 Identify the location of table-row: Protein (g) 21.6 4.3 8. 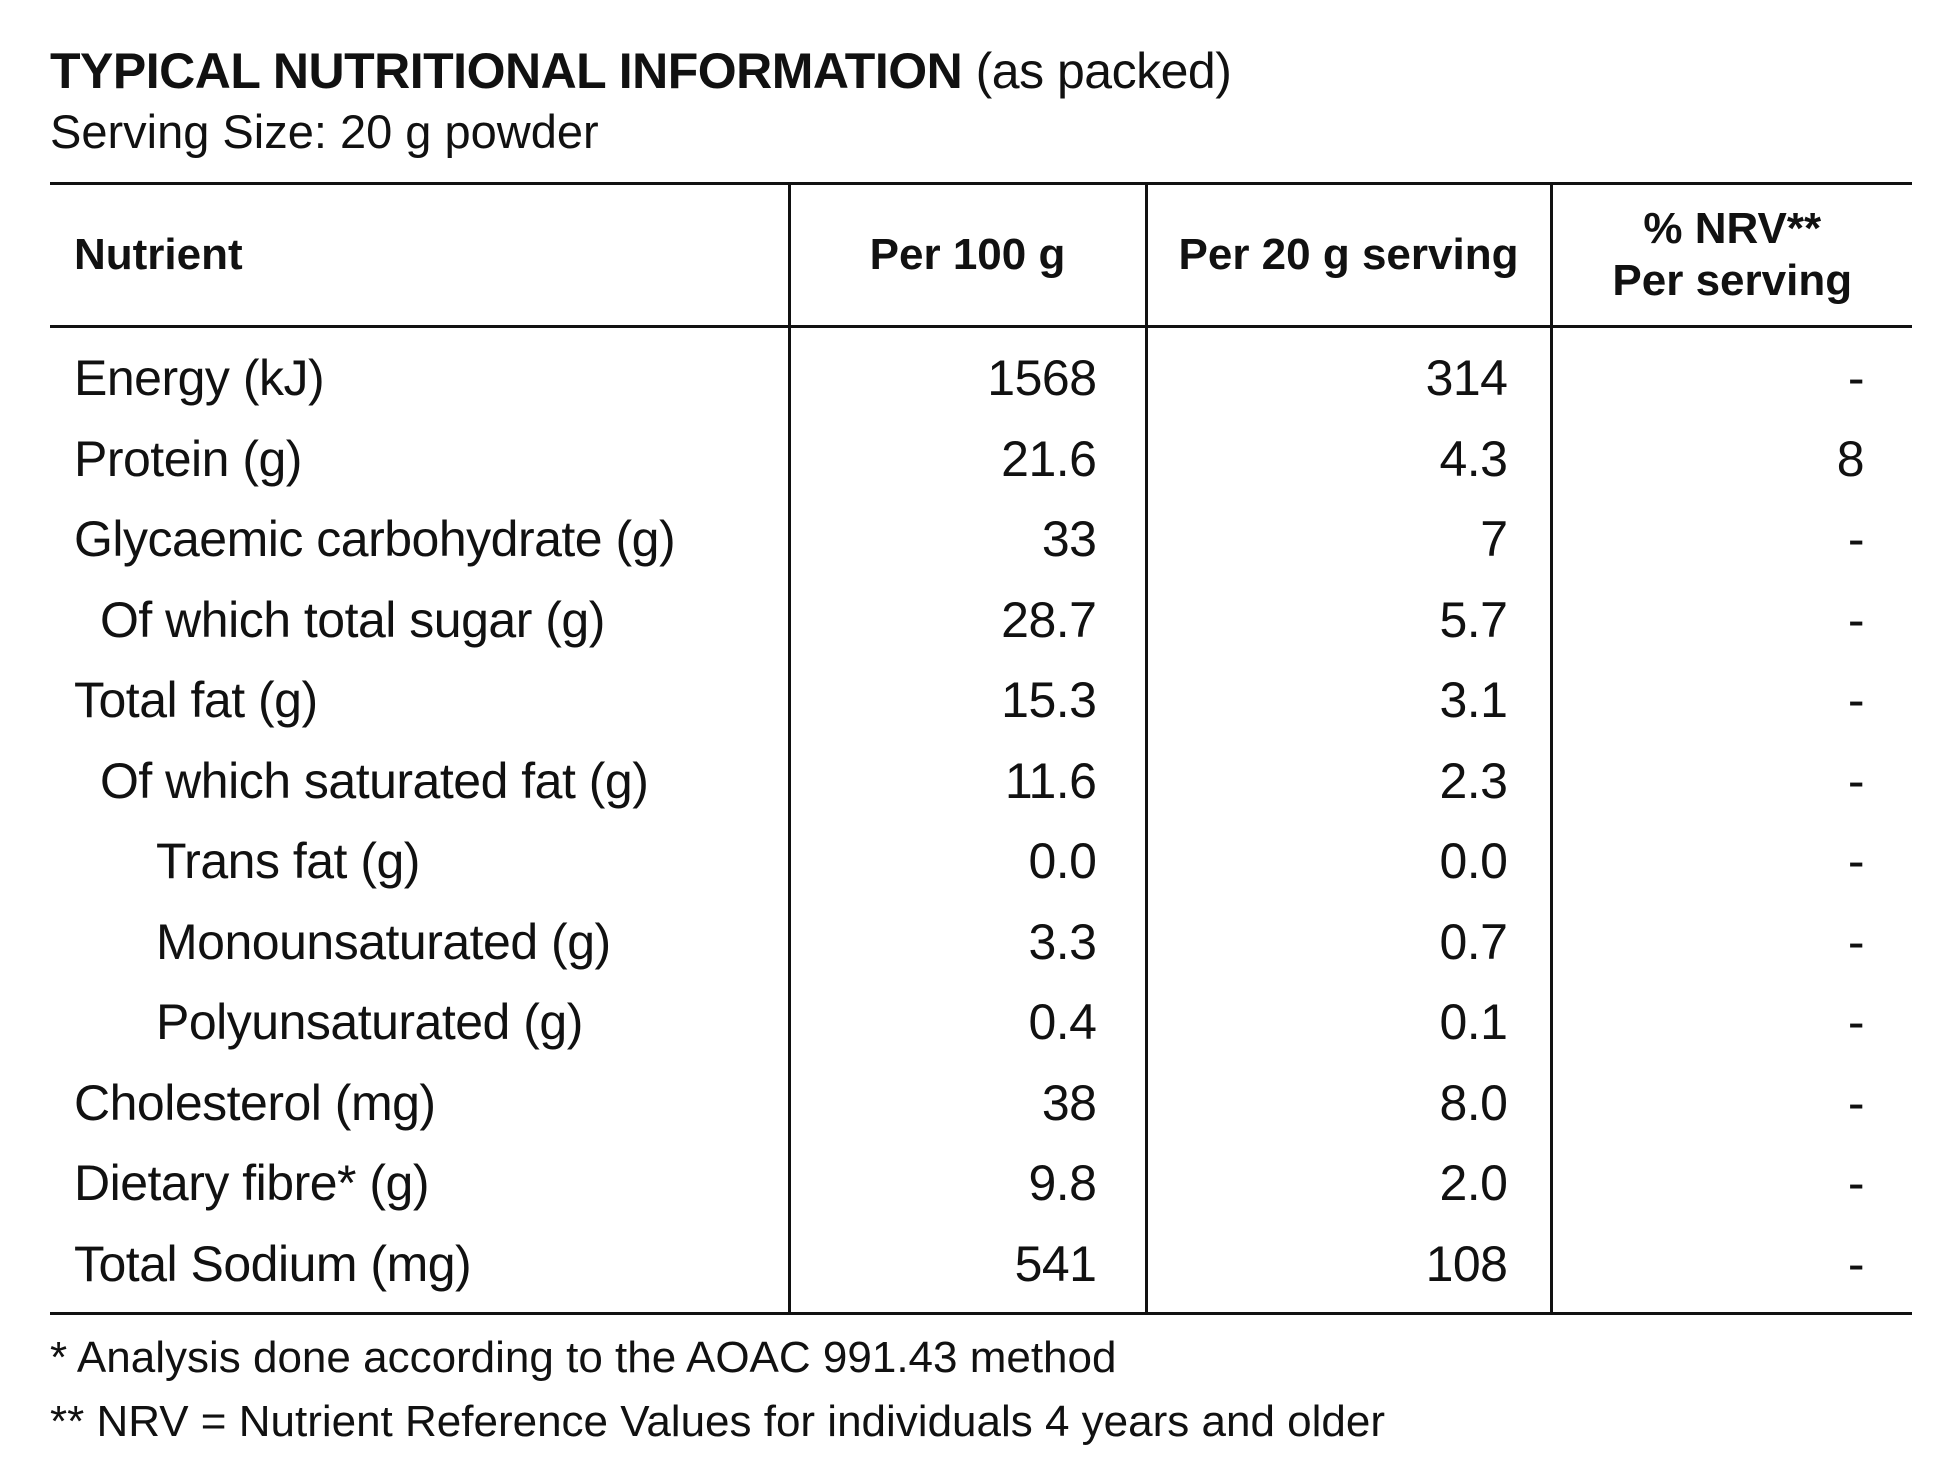
(981, 458).